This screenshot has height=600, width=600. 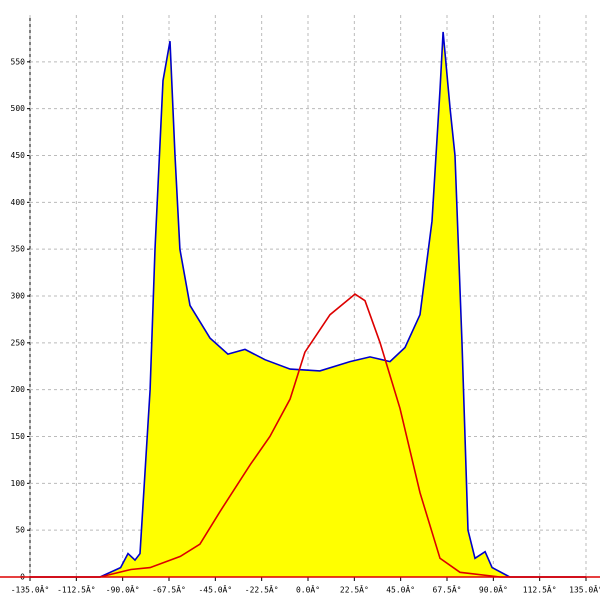 I want to click on y-tick-label: 100, so click(x=18, y=483).